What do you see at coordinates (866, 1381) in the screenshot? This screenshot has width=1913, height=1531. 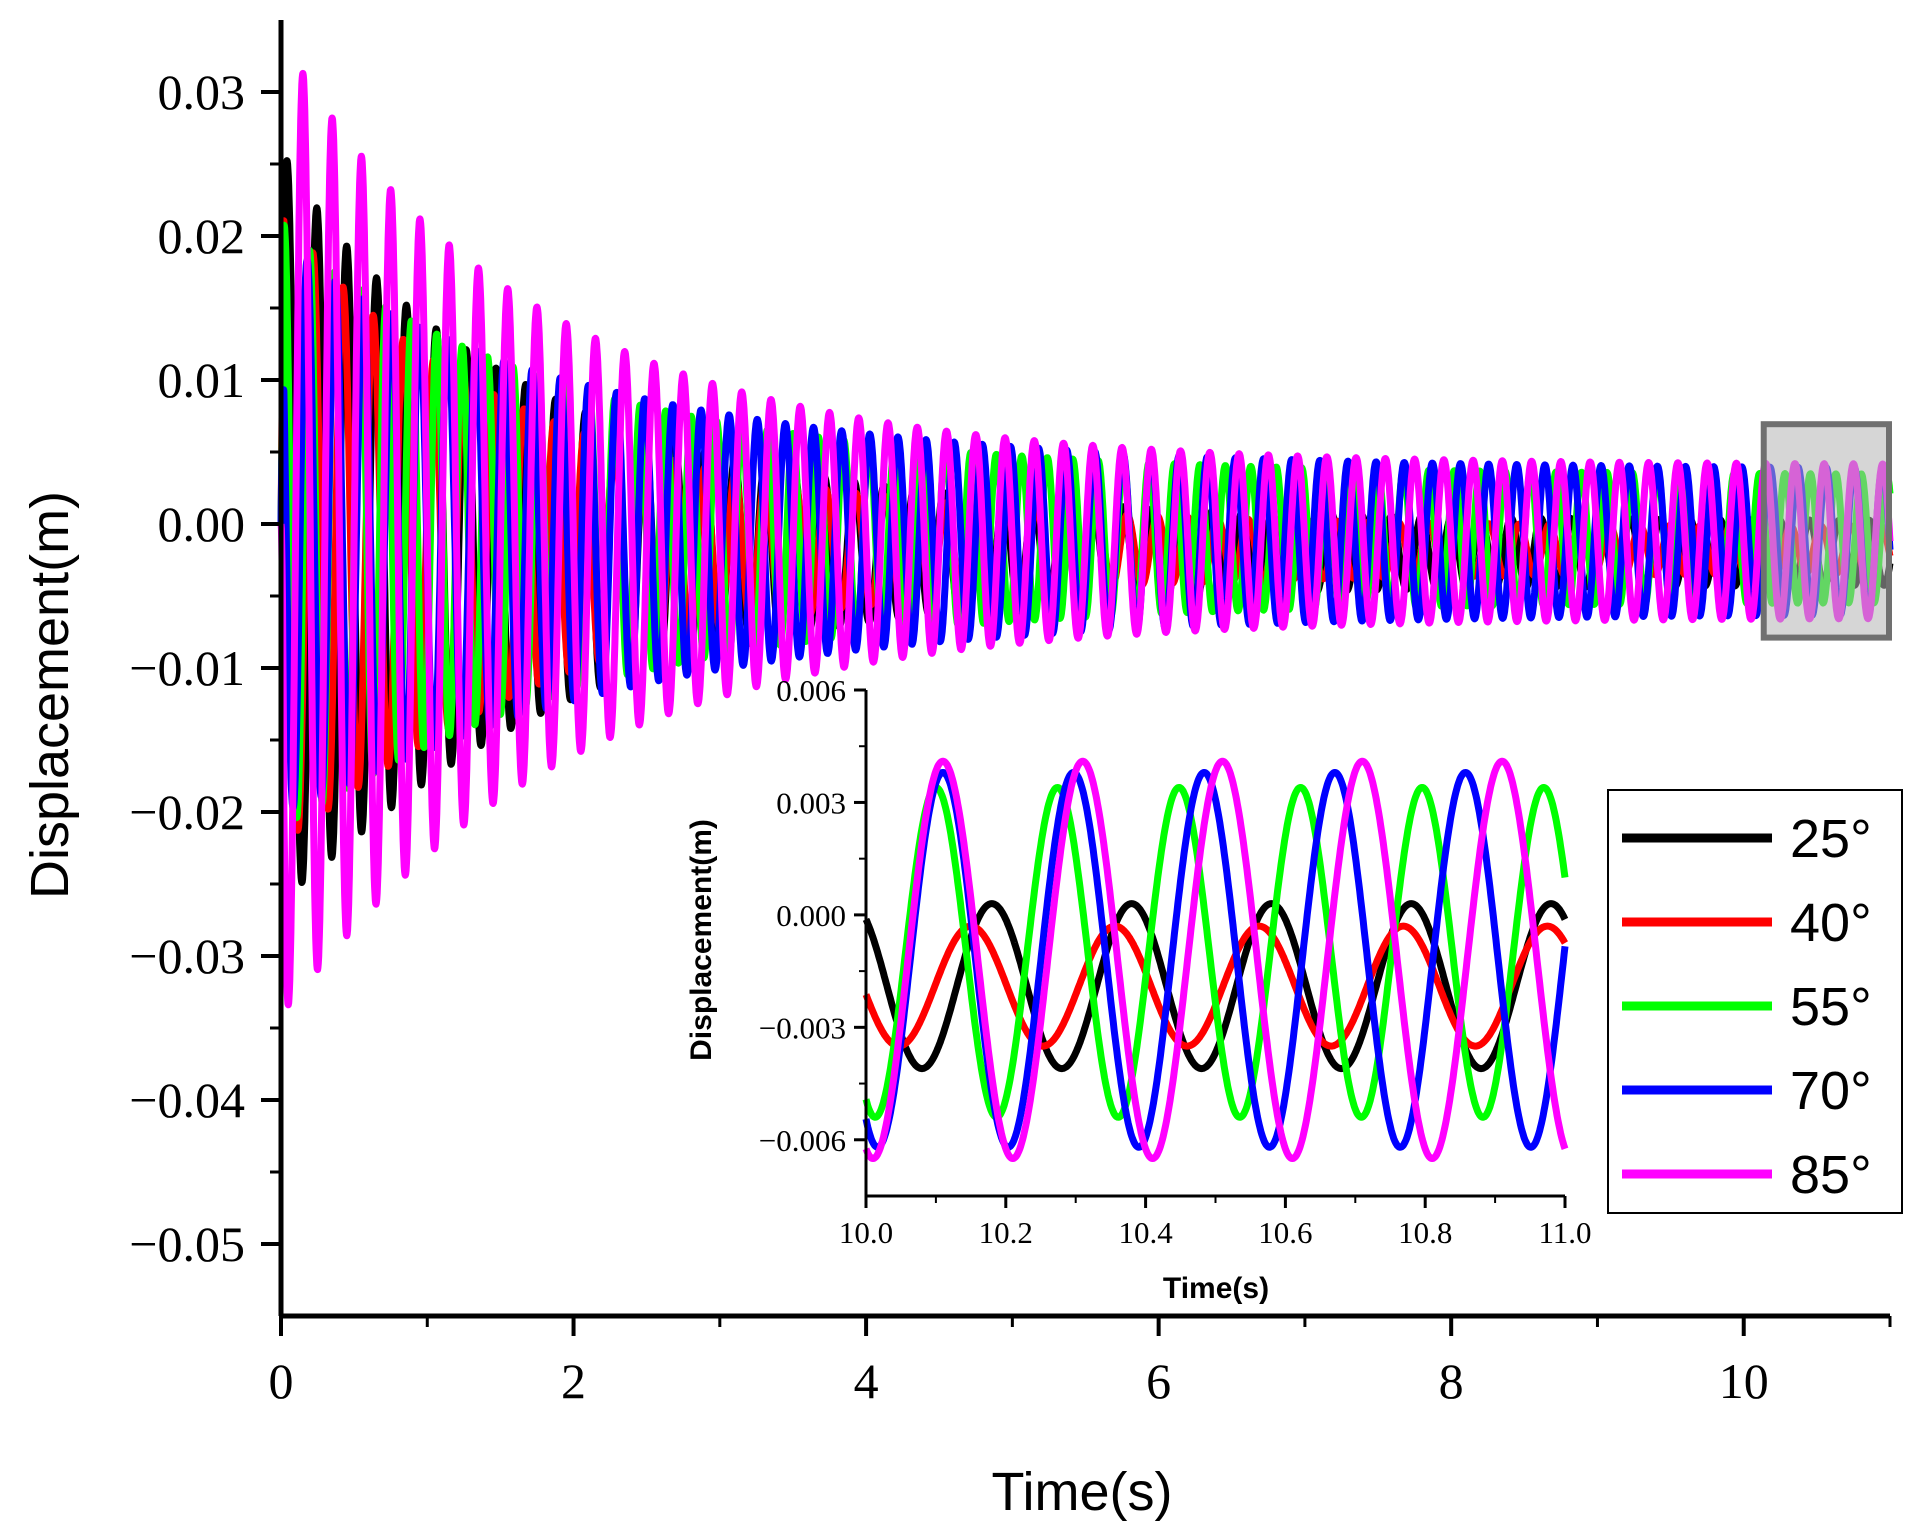 I see `main-x-tick-label: 4` at bounding box center [866, 1381].